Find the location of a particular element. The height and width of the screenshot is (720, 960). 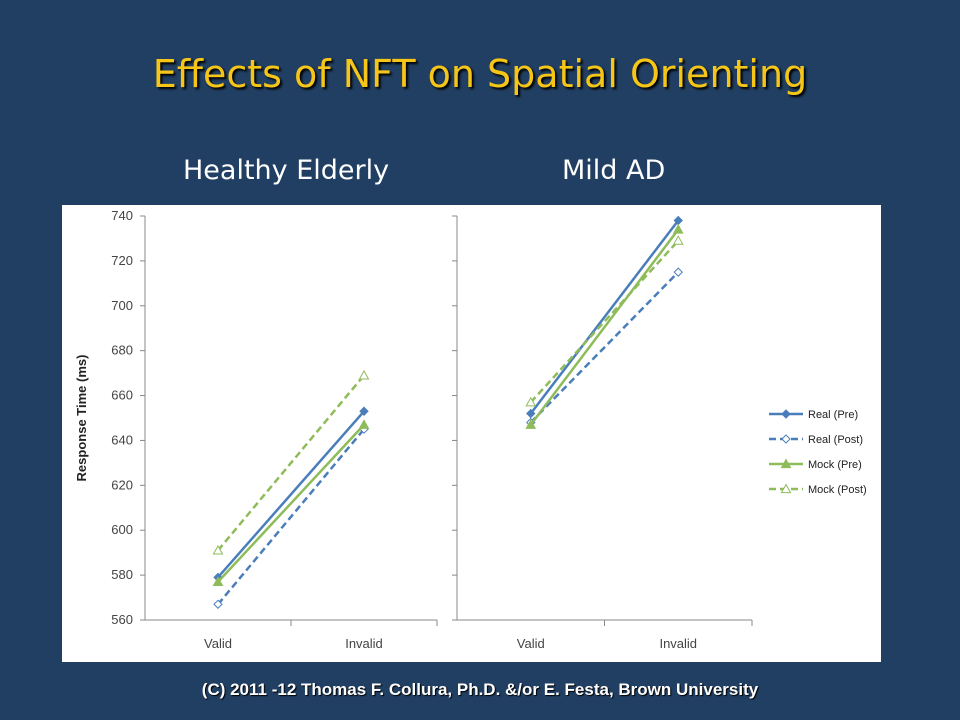

y-tick-label: 640 is located at coordinates (122, 439).